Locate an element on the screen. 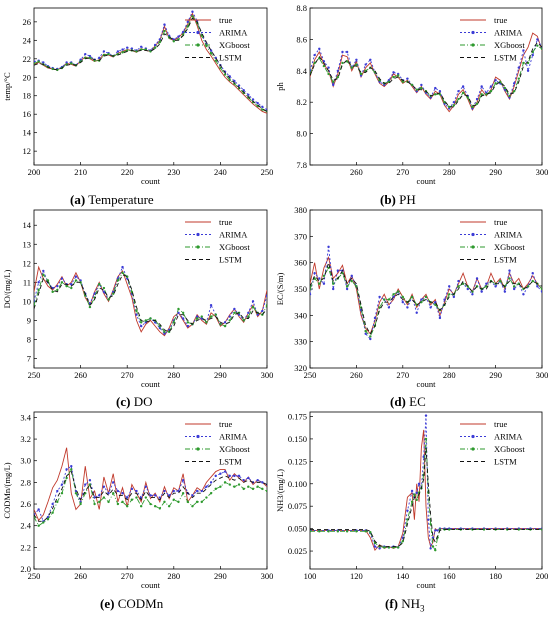 The image size is (550, 617). y-tick-label: 2.8 is located at coordinates (25, 482).